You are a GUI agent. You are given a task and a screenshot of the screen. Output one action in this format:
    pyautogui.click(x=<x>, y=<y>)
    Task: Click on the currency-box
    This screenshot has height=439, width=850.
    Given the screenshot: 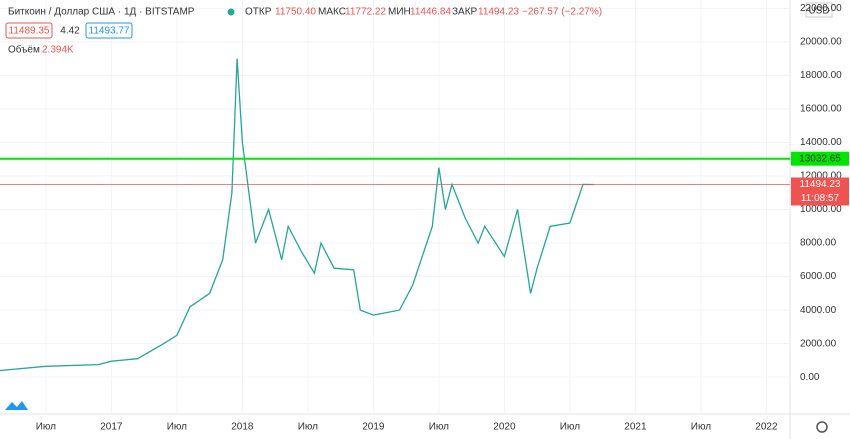 What is the action you would take?
    pyautogui.click(x=819, y=10)
    